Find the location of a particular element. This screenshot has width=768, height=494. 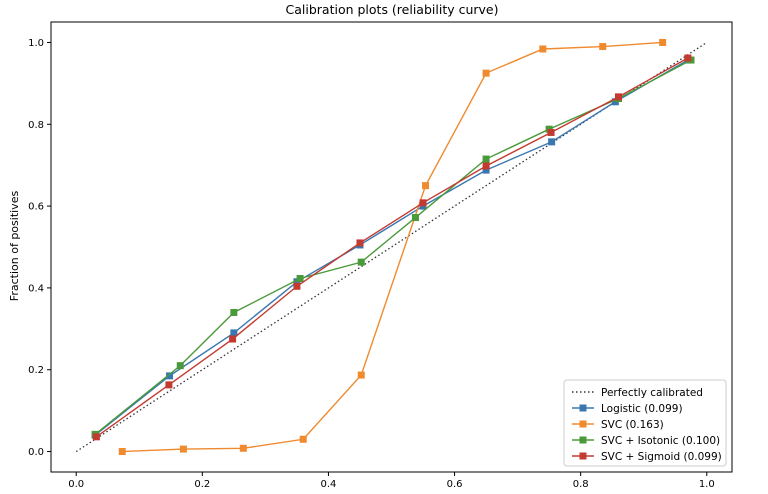

x-tick-label: 0.8 is located at coordinates (581, 484).